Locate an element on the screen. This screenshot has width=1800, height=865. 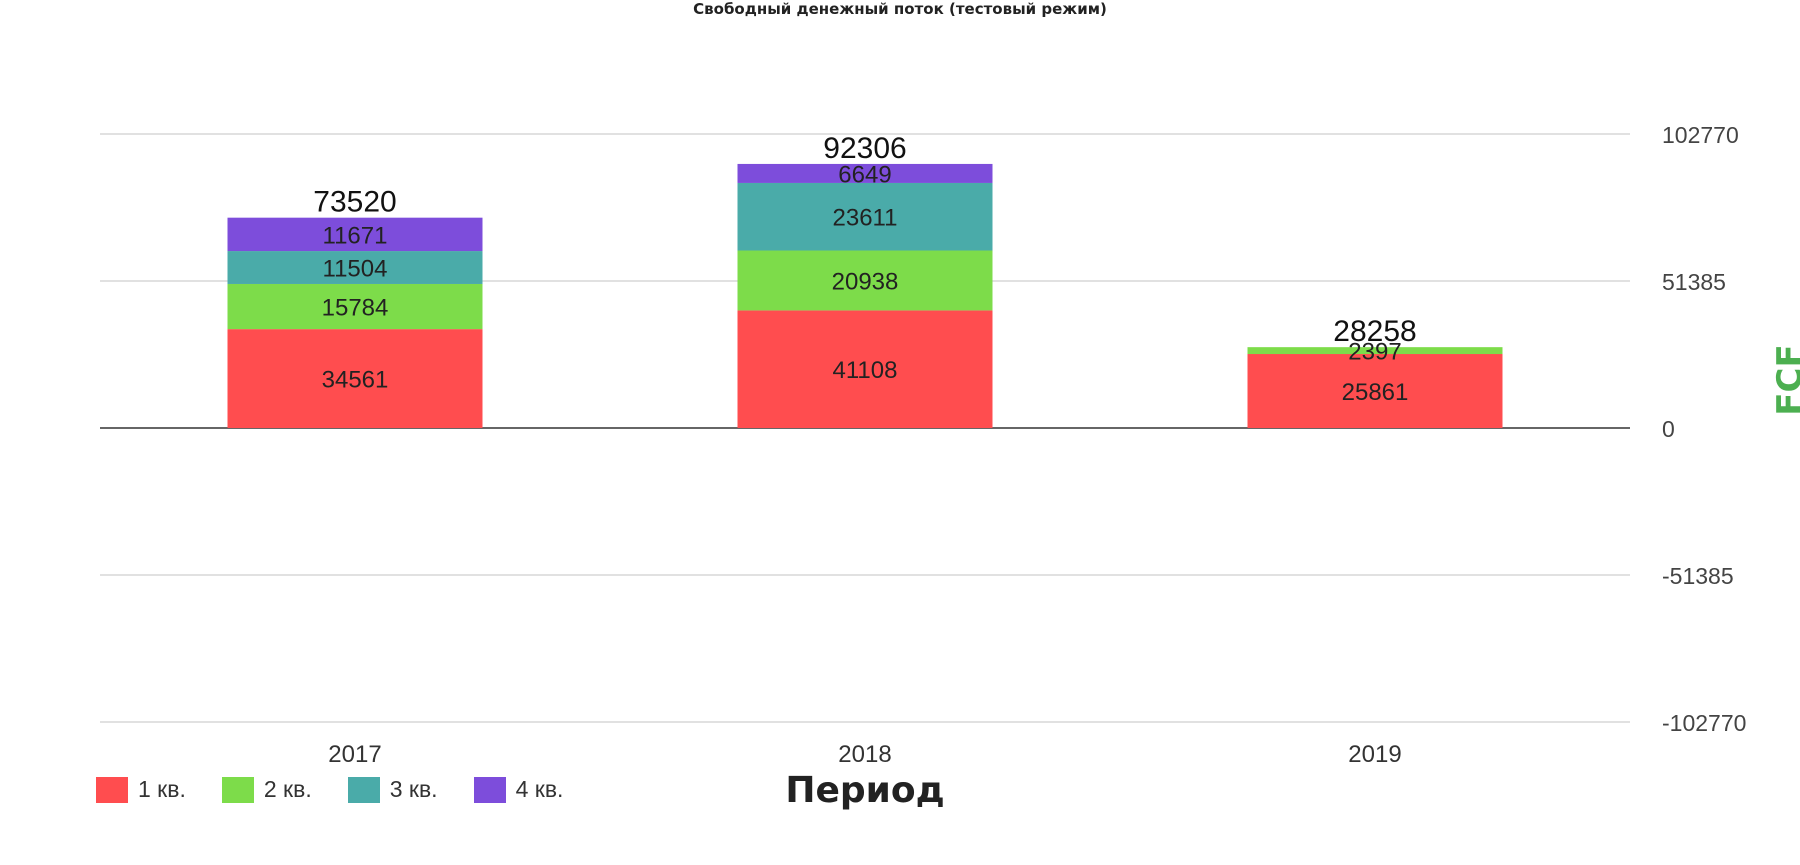
bar-total-label: 28258 is located at coordinates (1374, 331).